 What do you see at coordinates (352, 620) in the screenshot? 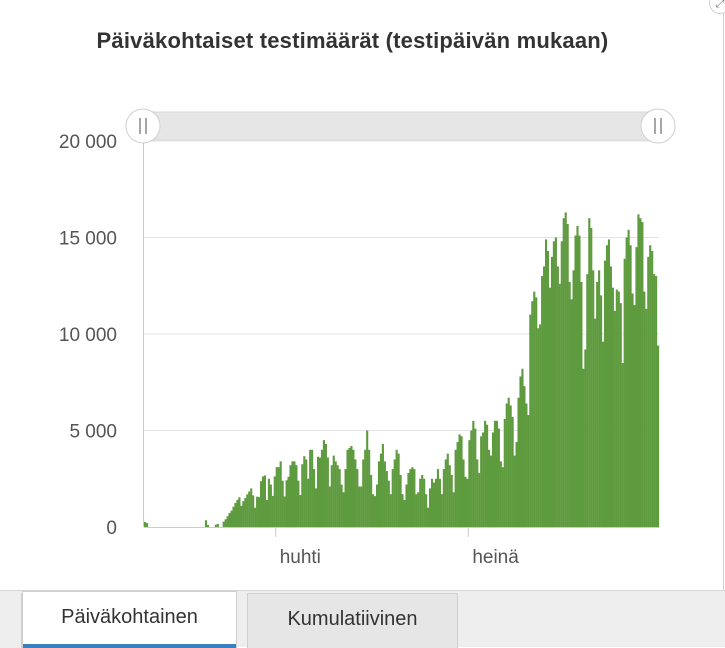
I see `tab-cumulative: Kumulatiivinen` at bounding box center [352, 620].